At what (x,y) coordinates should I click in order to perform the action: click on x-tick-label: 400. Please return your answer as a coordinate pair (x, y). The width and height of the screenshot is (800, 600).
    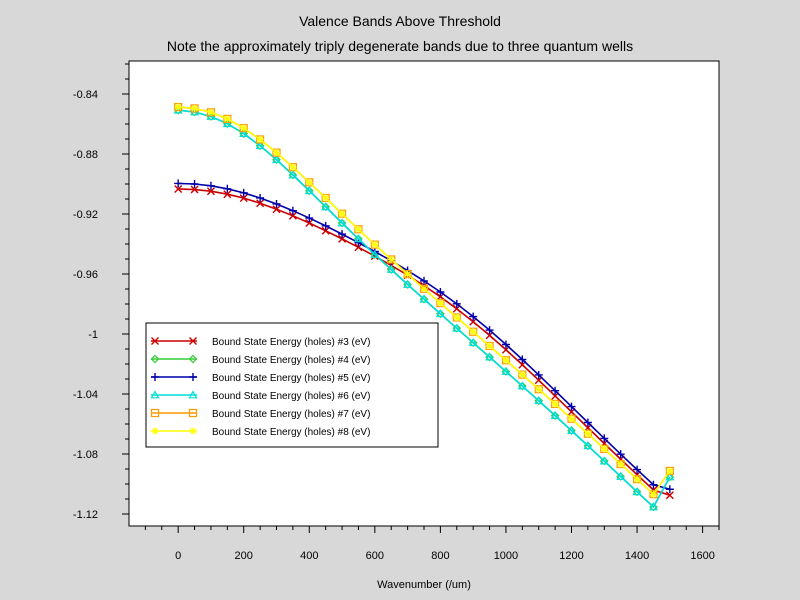
    Looking at the image, I should click on (309, 556).